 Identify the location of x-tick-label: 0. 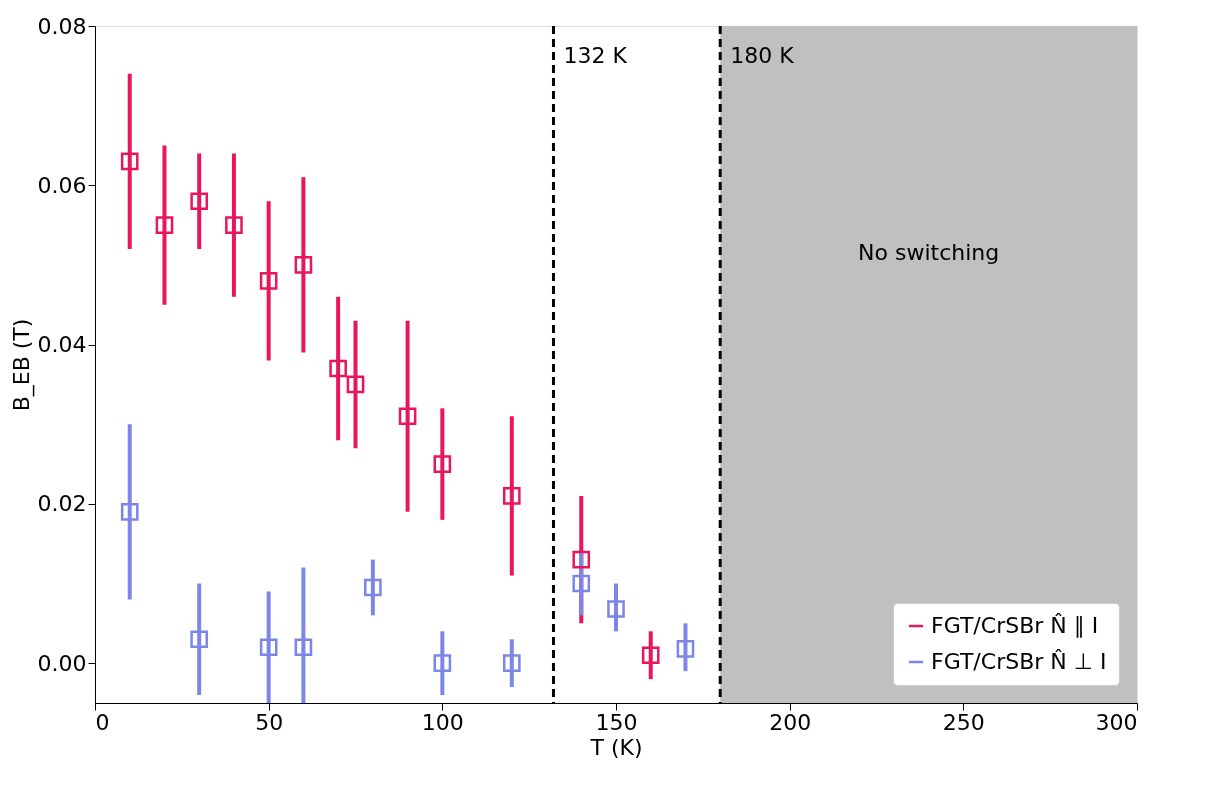
(102, 722).